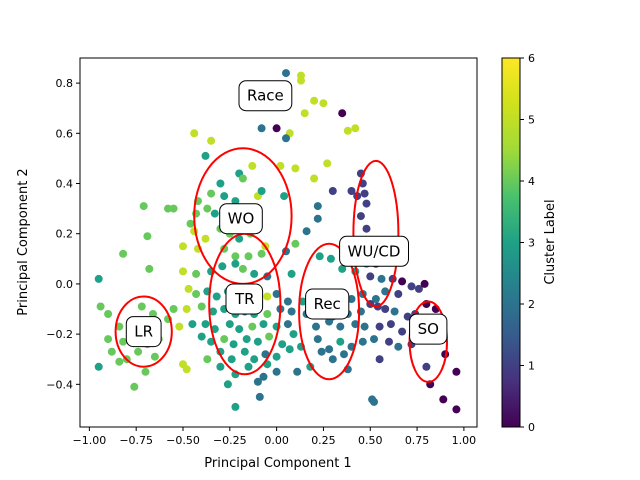  I want to click on colorbar: 0 1 2 3 4 5 6 Cluster Label, so click(529, 243).